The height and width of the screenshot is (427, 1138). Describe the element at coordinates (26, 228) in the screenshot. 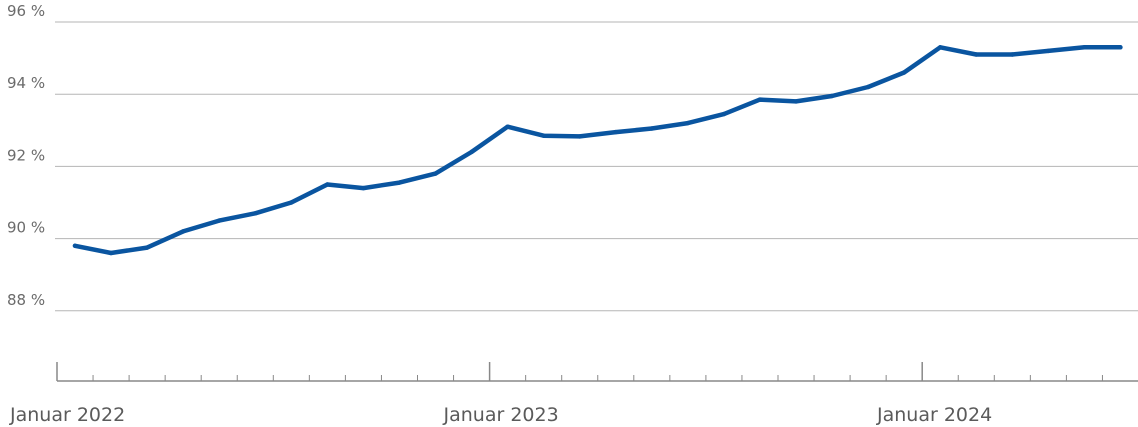

I see `y-tick-label: 90 %` at that location.